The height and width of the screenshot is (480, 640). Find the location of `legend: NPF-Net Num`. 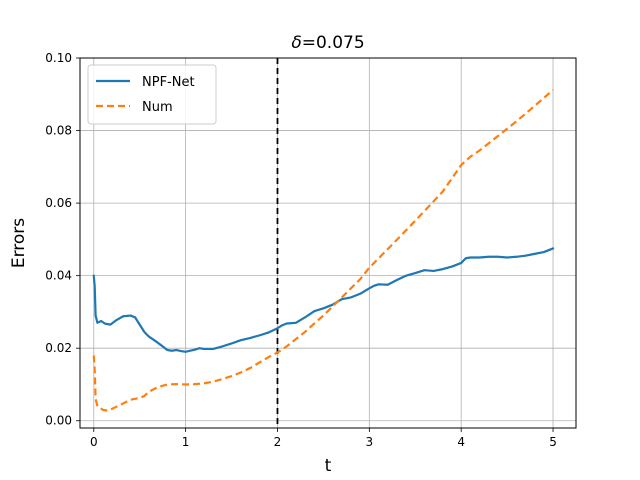

legend: NPF-Net Num is located at coordinates (152, 94).